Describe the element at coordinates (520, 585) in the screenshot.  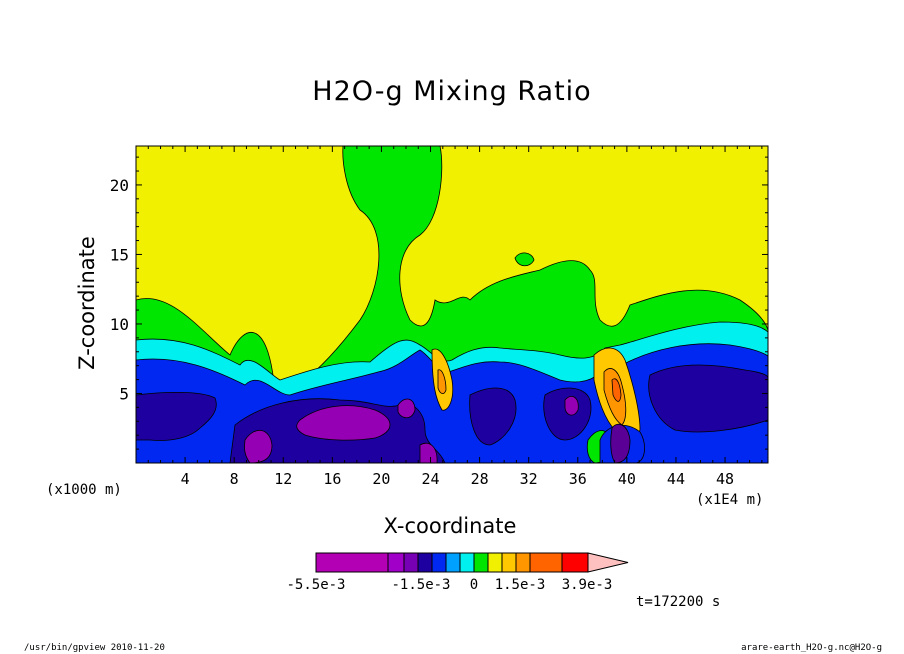
I see `colorbar-tick-label: 1.5e-3` at that location.